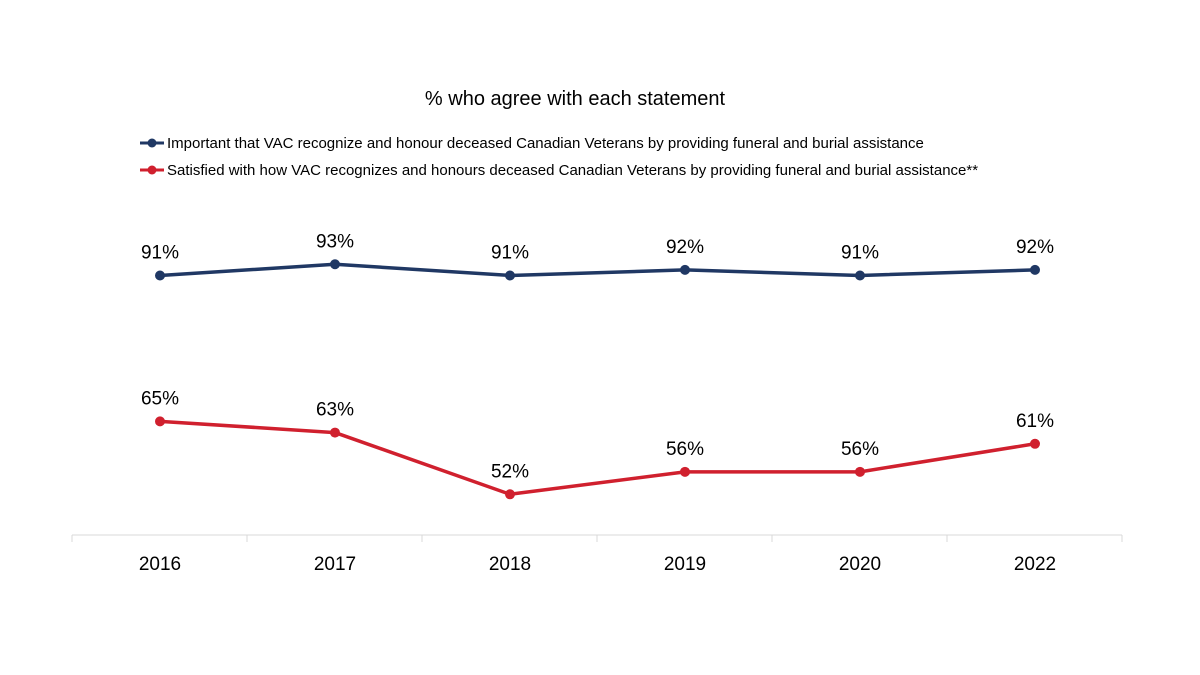 The image size is (1200, 675). I want to click on x-axis: 2016 2017 2018 2019 2020 2022, so click(597, 554).